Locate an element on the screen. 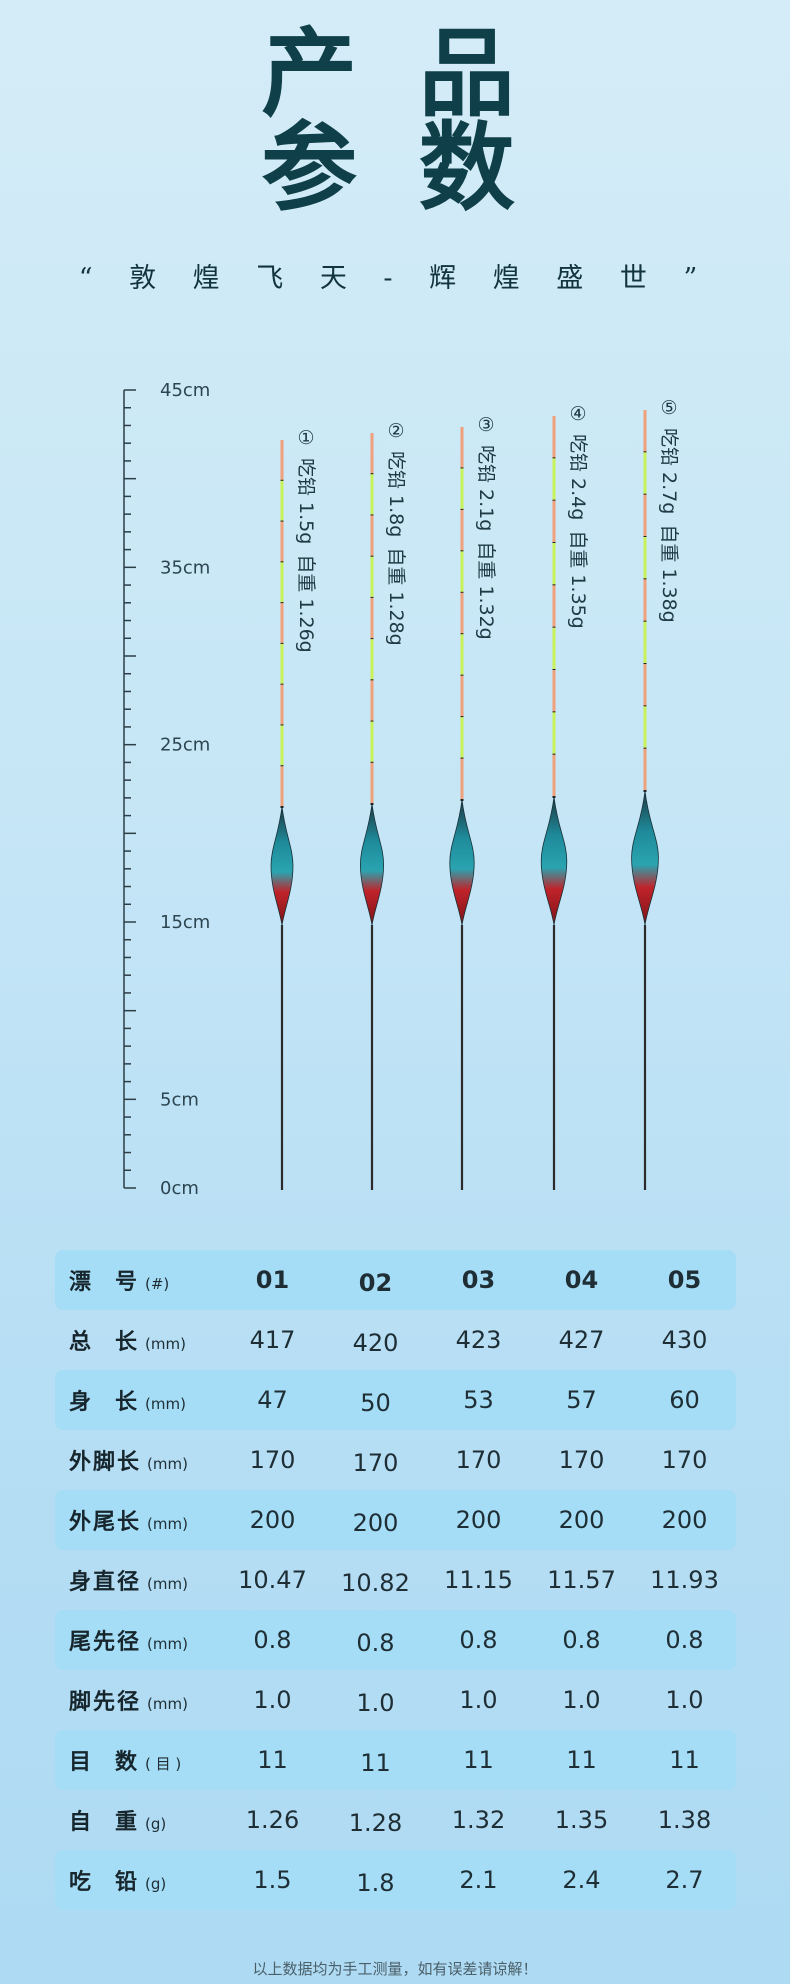 The height and width of the screenshot is (1984, 790). row-name: 目数 is located at coordinates (115, 1762).